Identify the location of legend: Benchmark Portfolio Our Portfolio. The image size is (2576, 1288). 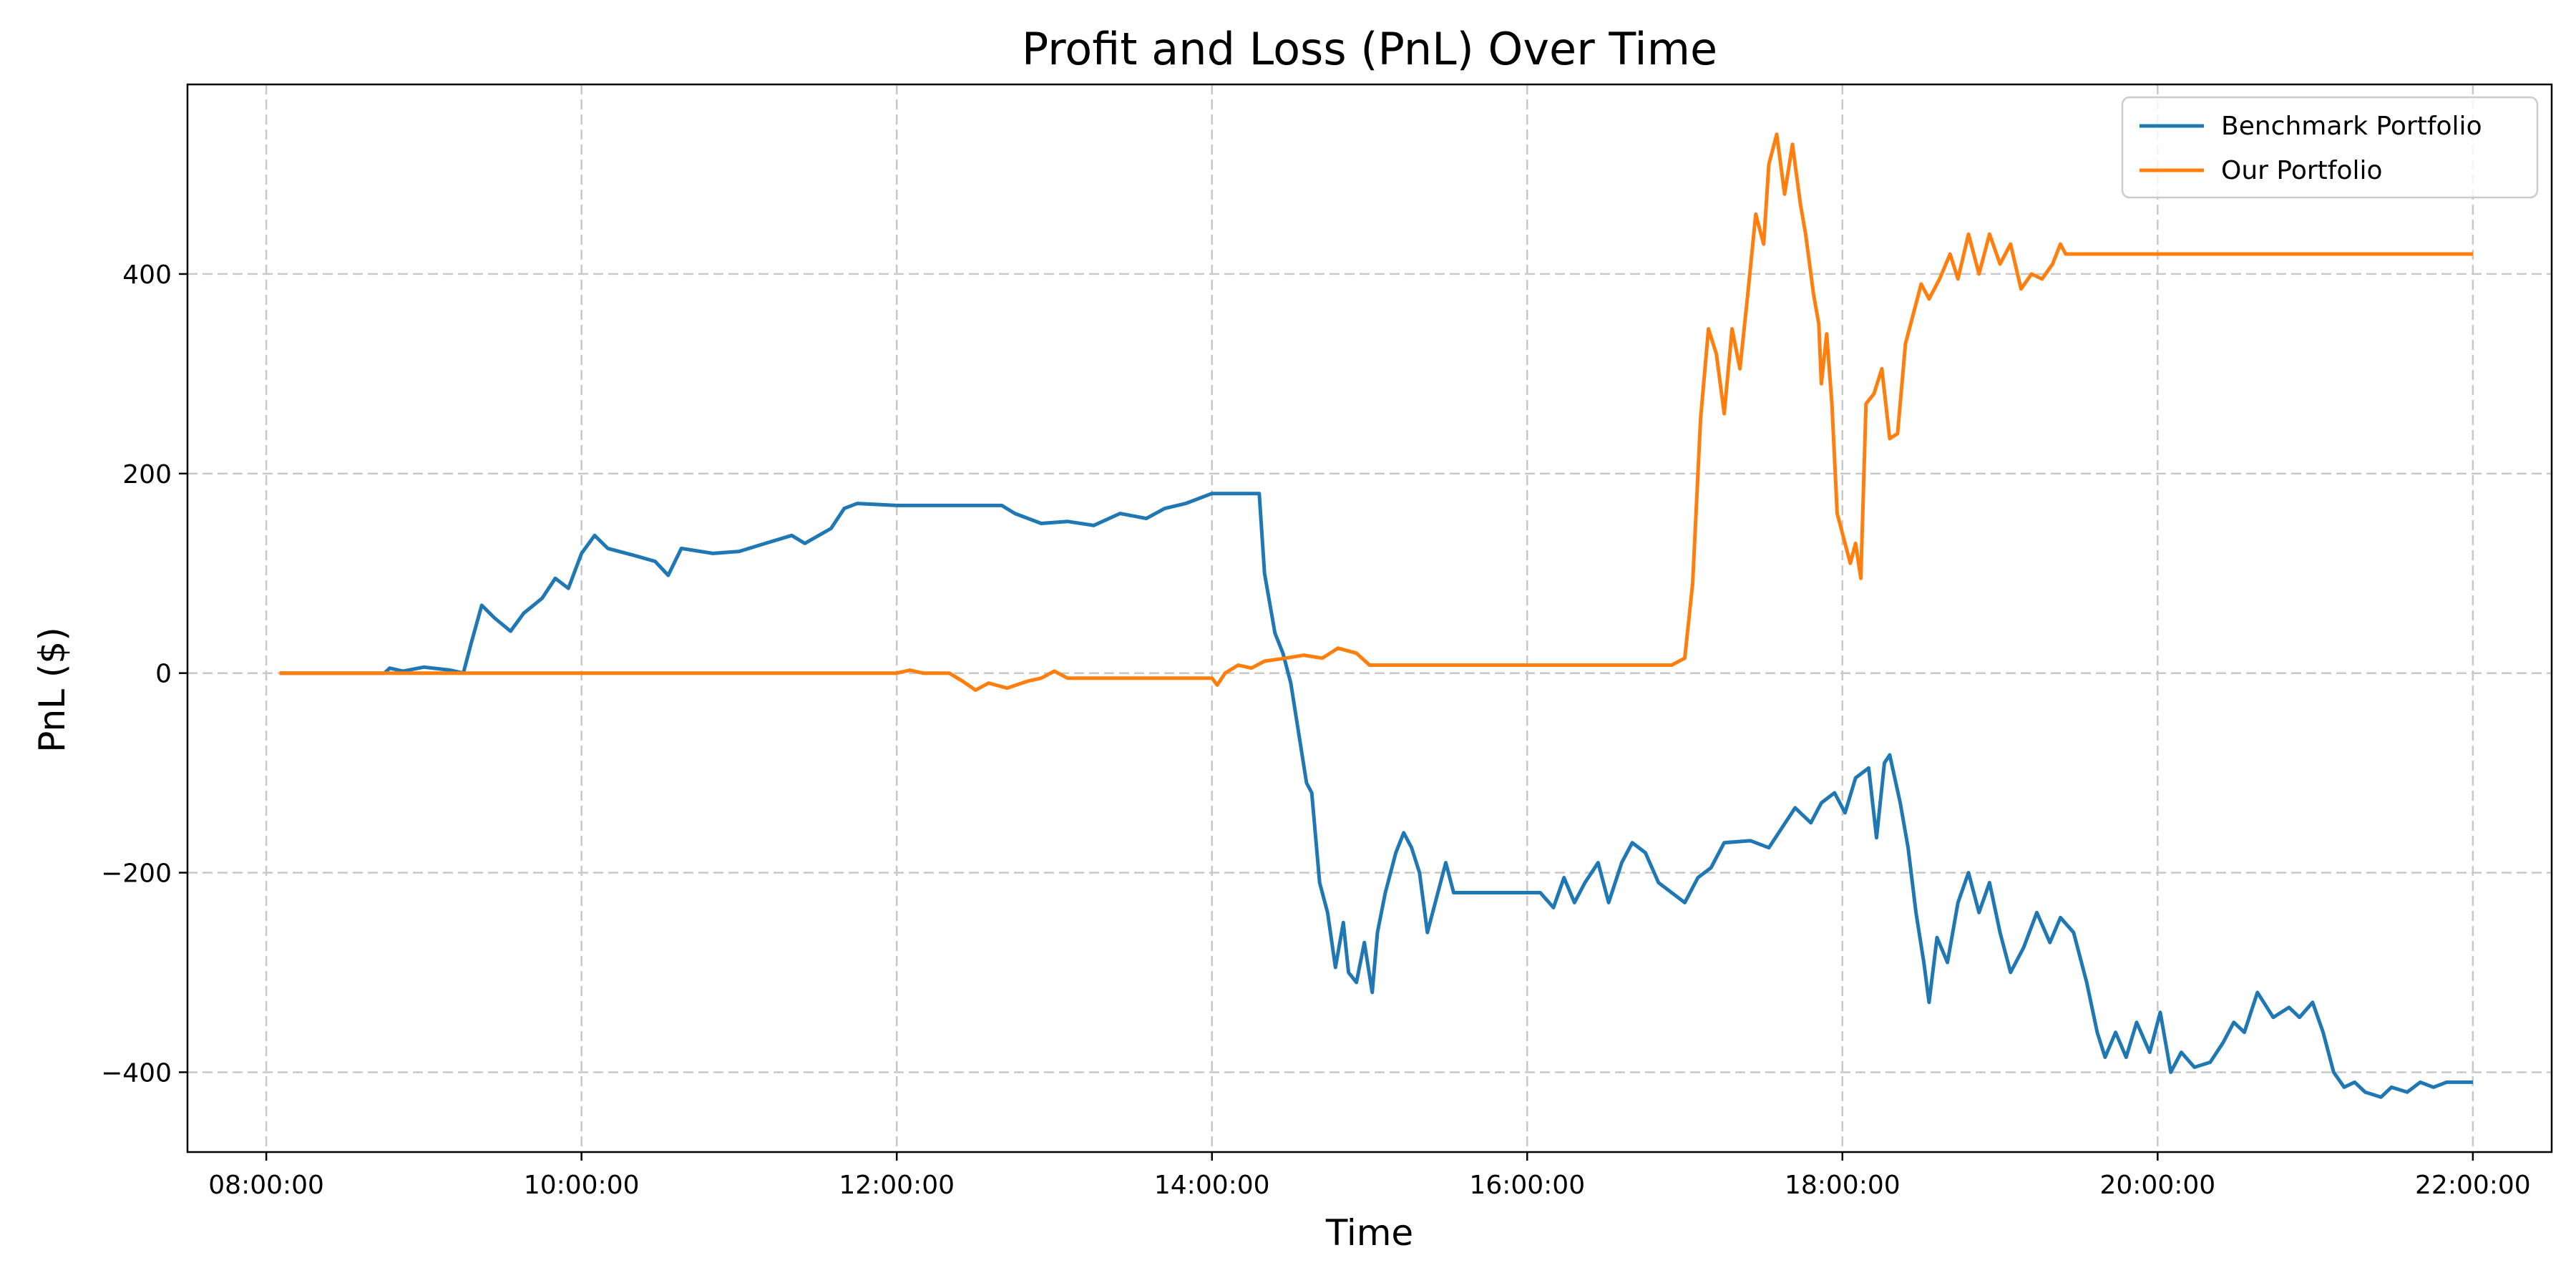
(2330, 147).